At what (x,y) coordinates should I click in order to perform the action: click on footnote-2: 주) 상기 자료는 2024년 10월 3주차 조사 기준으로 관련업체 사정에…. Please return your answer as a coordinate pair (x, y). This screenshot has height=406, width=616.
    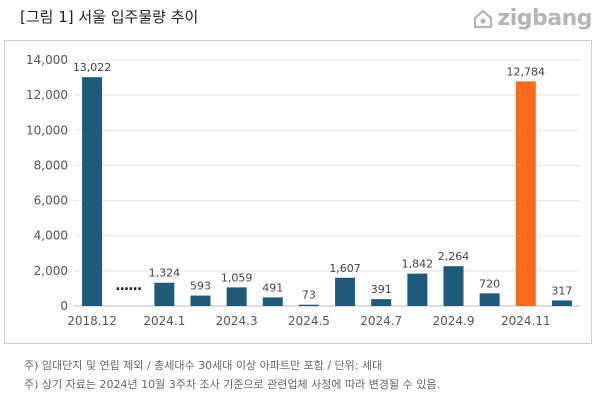
    Looking at the image, I should click on (232, 384).